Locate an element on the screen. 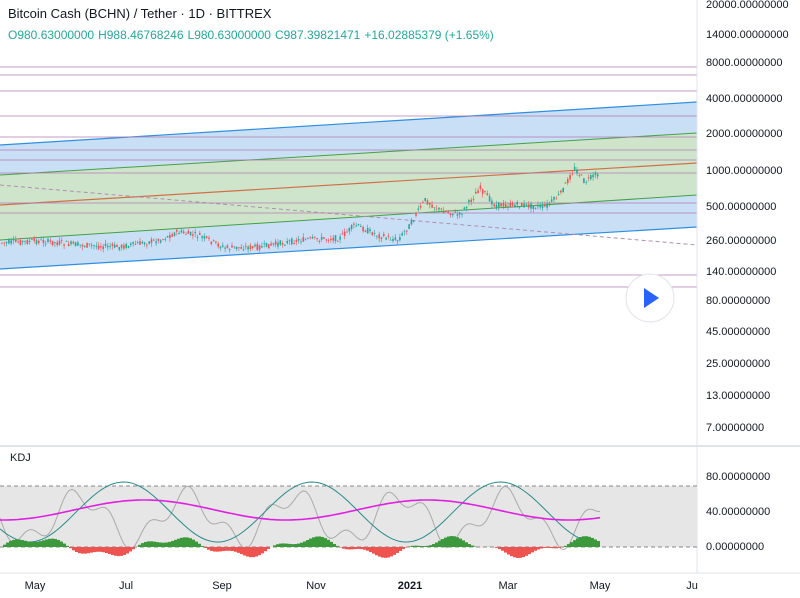 The image size is (800, 598). price-label: 8000.00000000 is located at coordinates (744, 63).